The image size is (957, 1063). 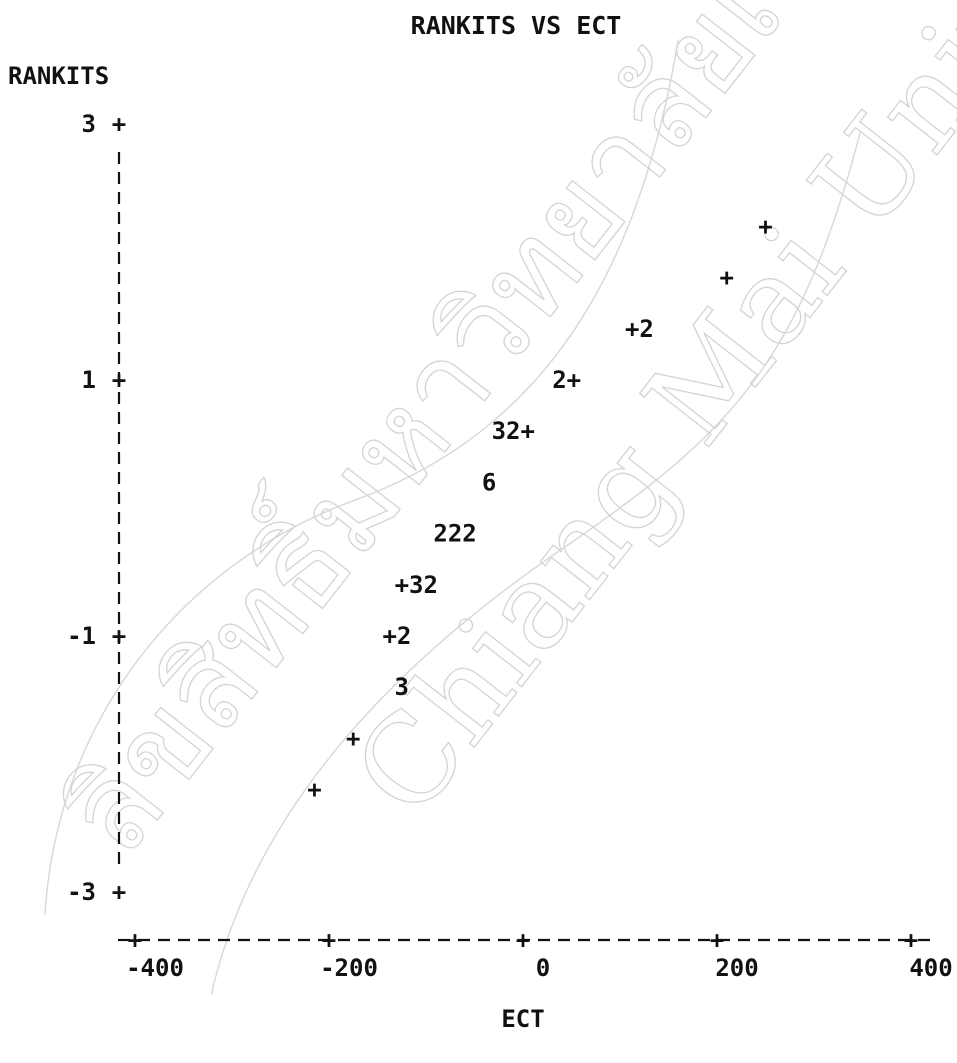 I want to click on y-axis-label: RANKITS, so click(x=58, y=76).